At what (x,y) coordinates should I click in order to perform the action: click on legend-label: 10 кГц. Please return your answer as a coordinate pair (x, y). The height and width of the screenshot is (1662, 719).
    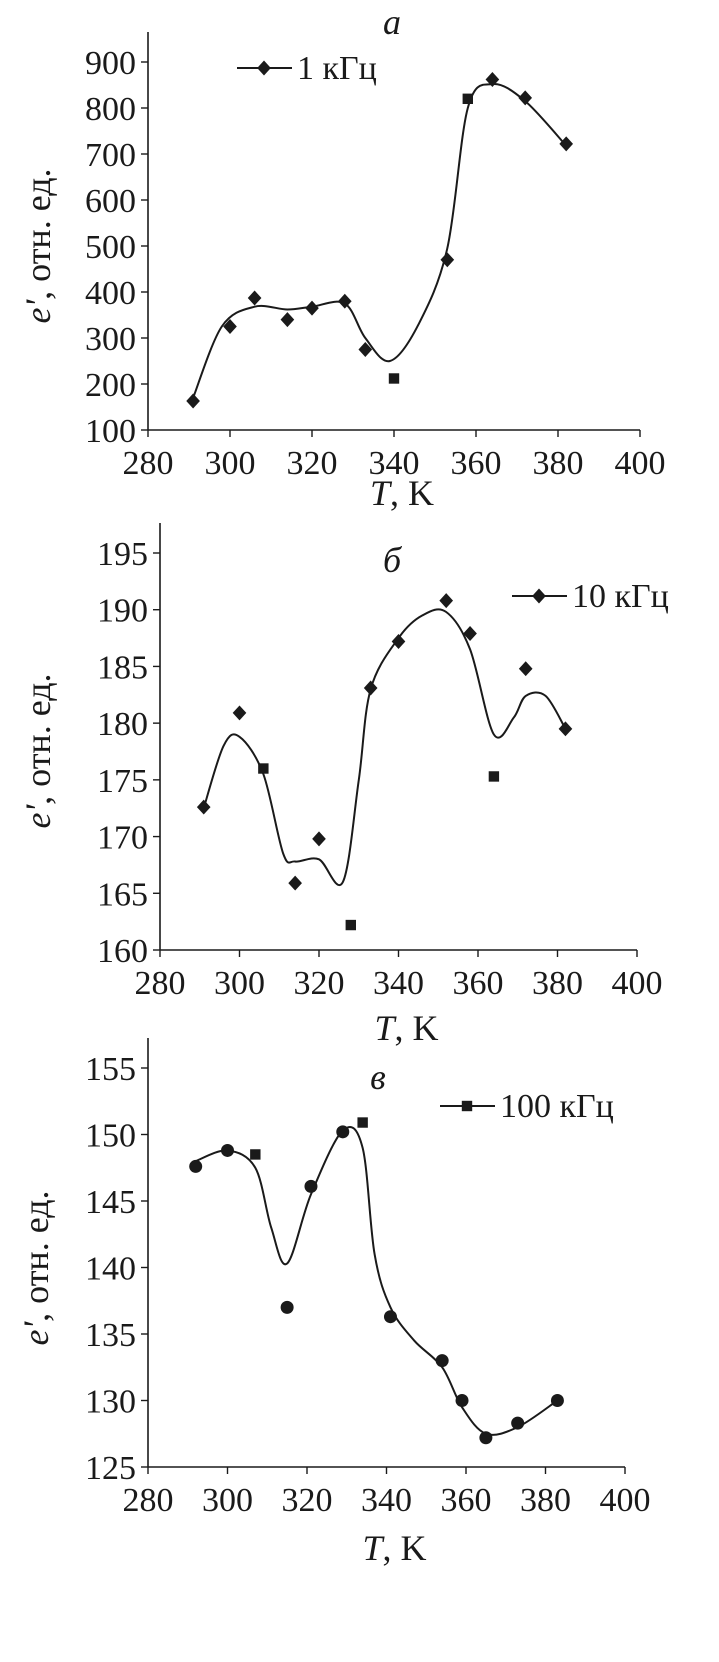
    Looking at the image, I should click on (620, 596).